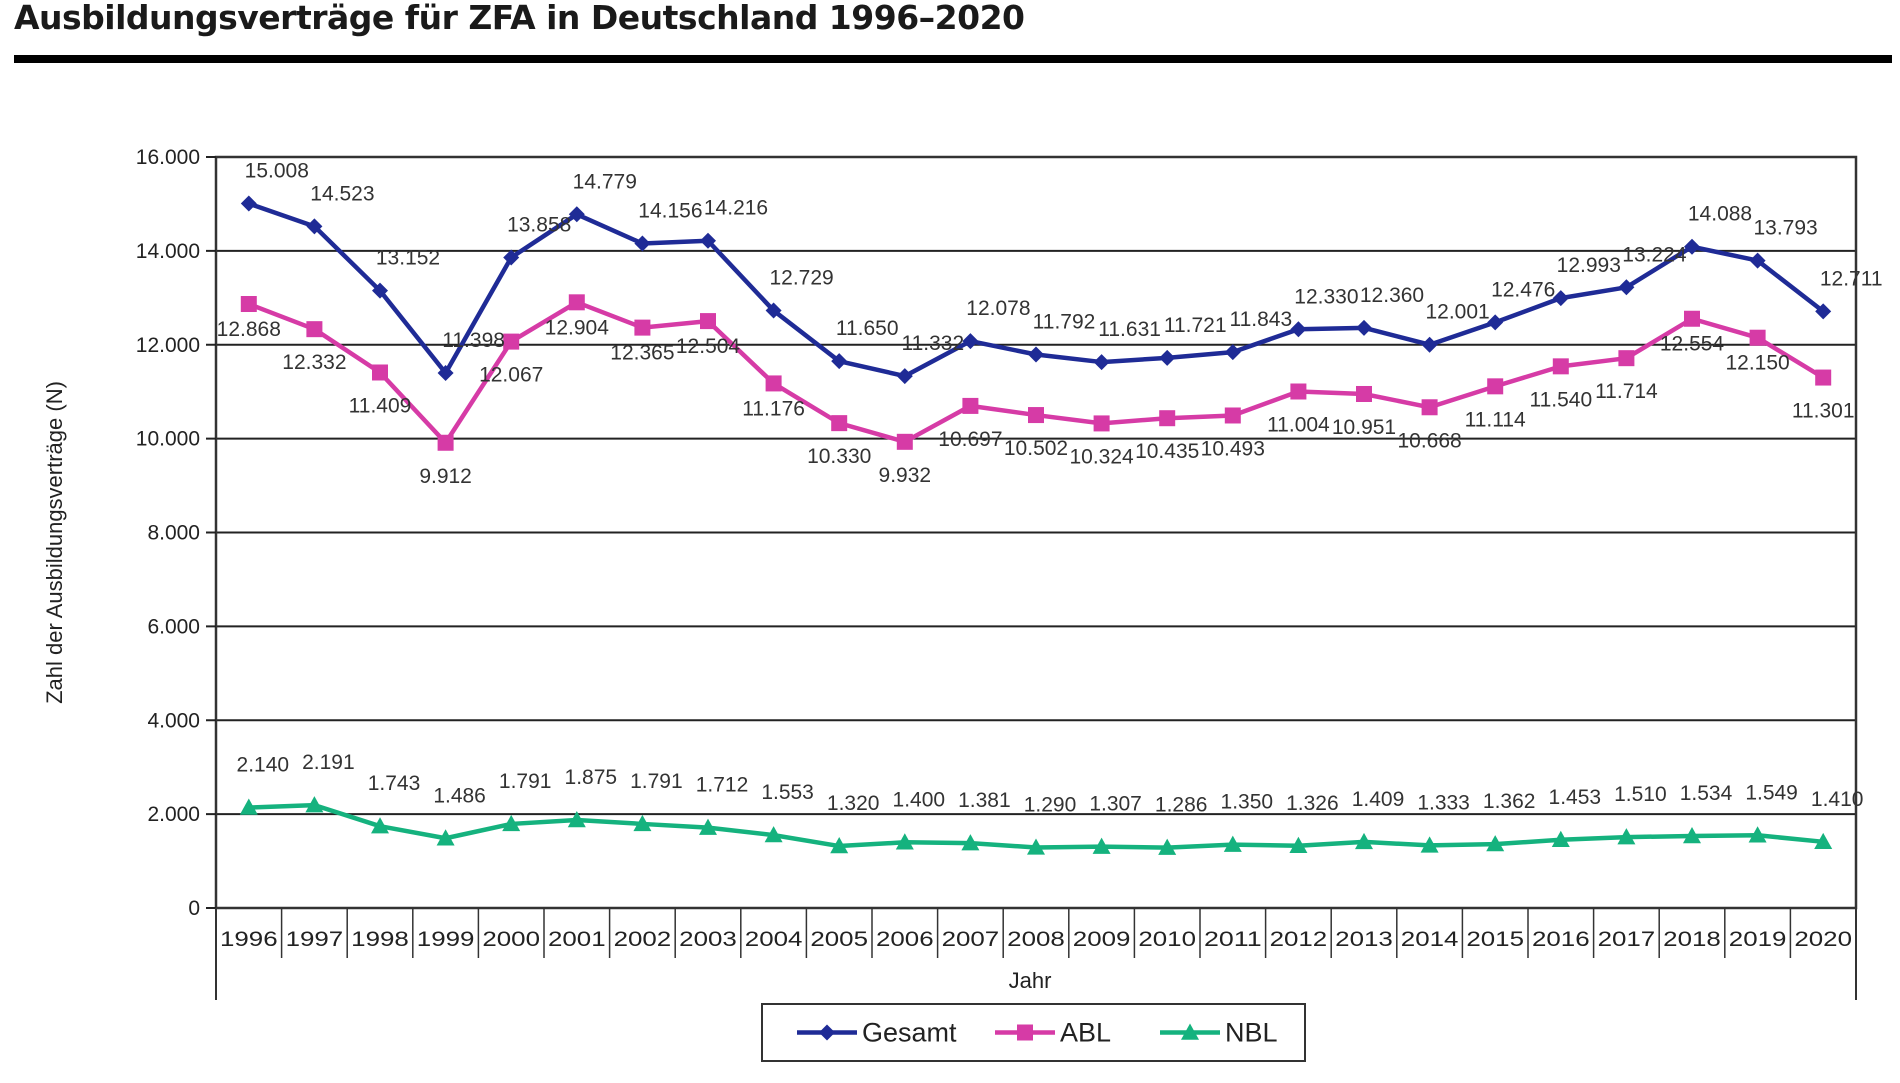 The width and height of the screenshot is (1900, 1083). I want to click on data-label: 1.320, so click(853, 803).